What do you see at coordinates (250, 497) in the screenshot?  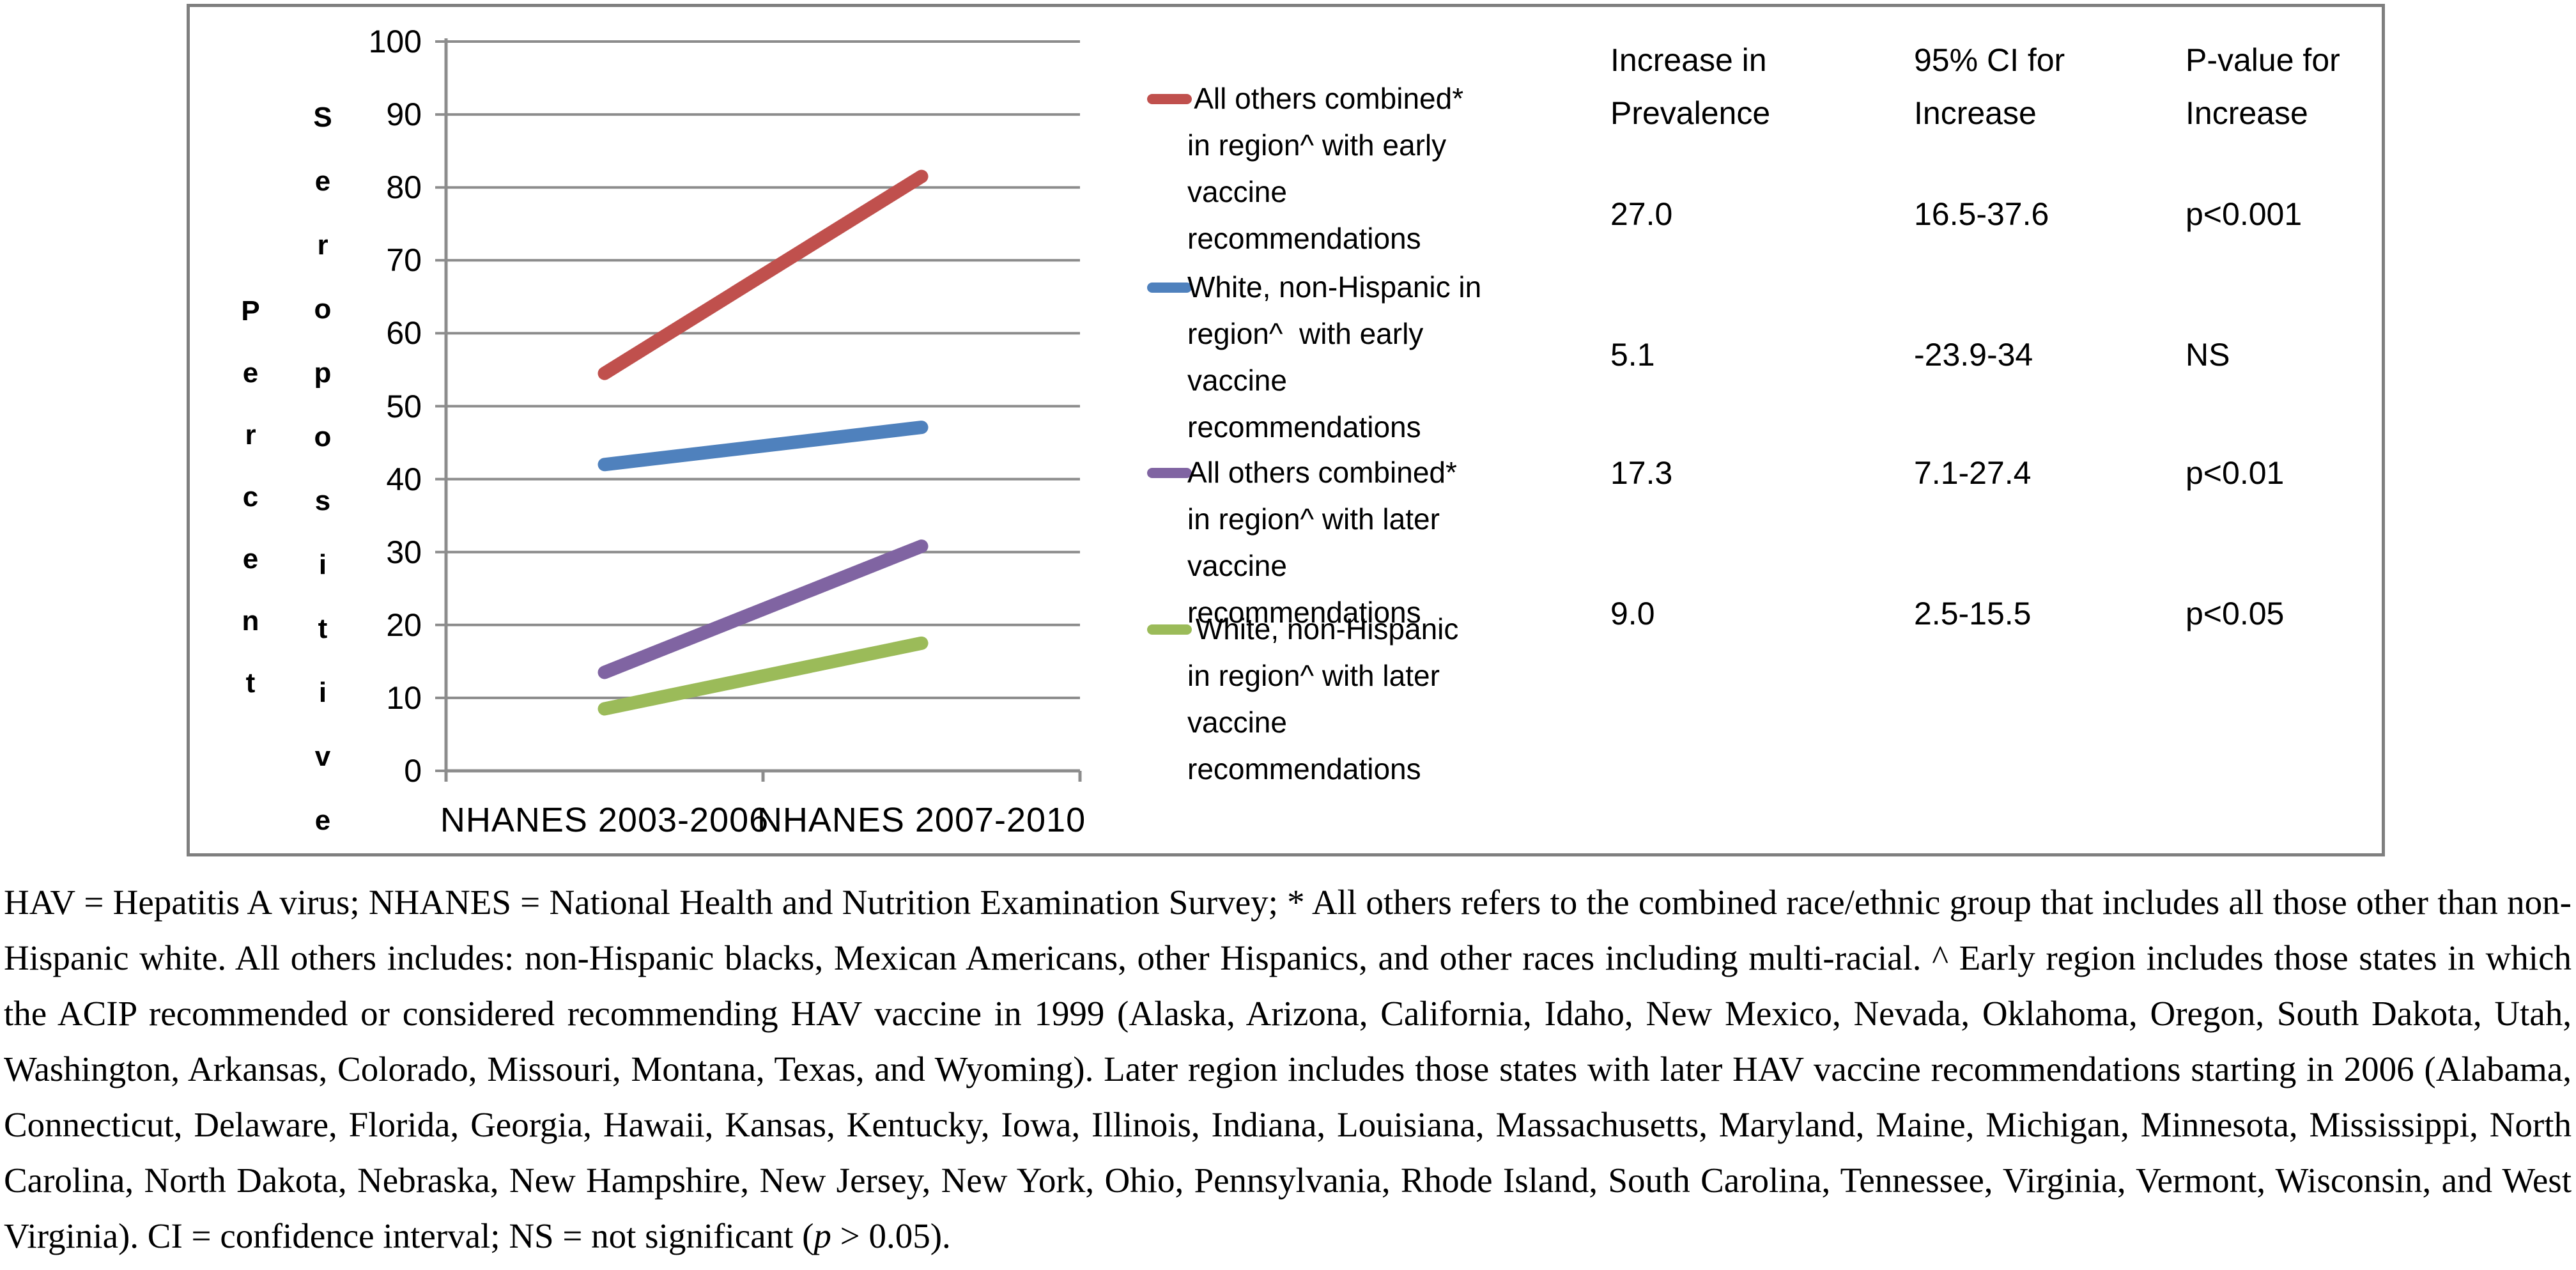 I see `axis-title-letter: c` at bounding box center [250, 497].